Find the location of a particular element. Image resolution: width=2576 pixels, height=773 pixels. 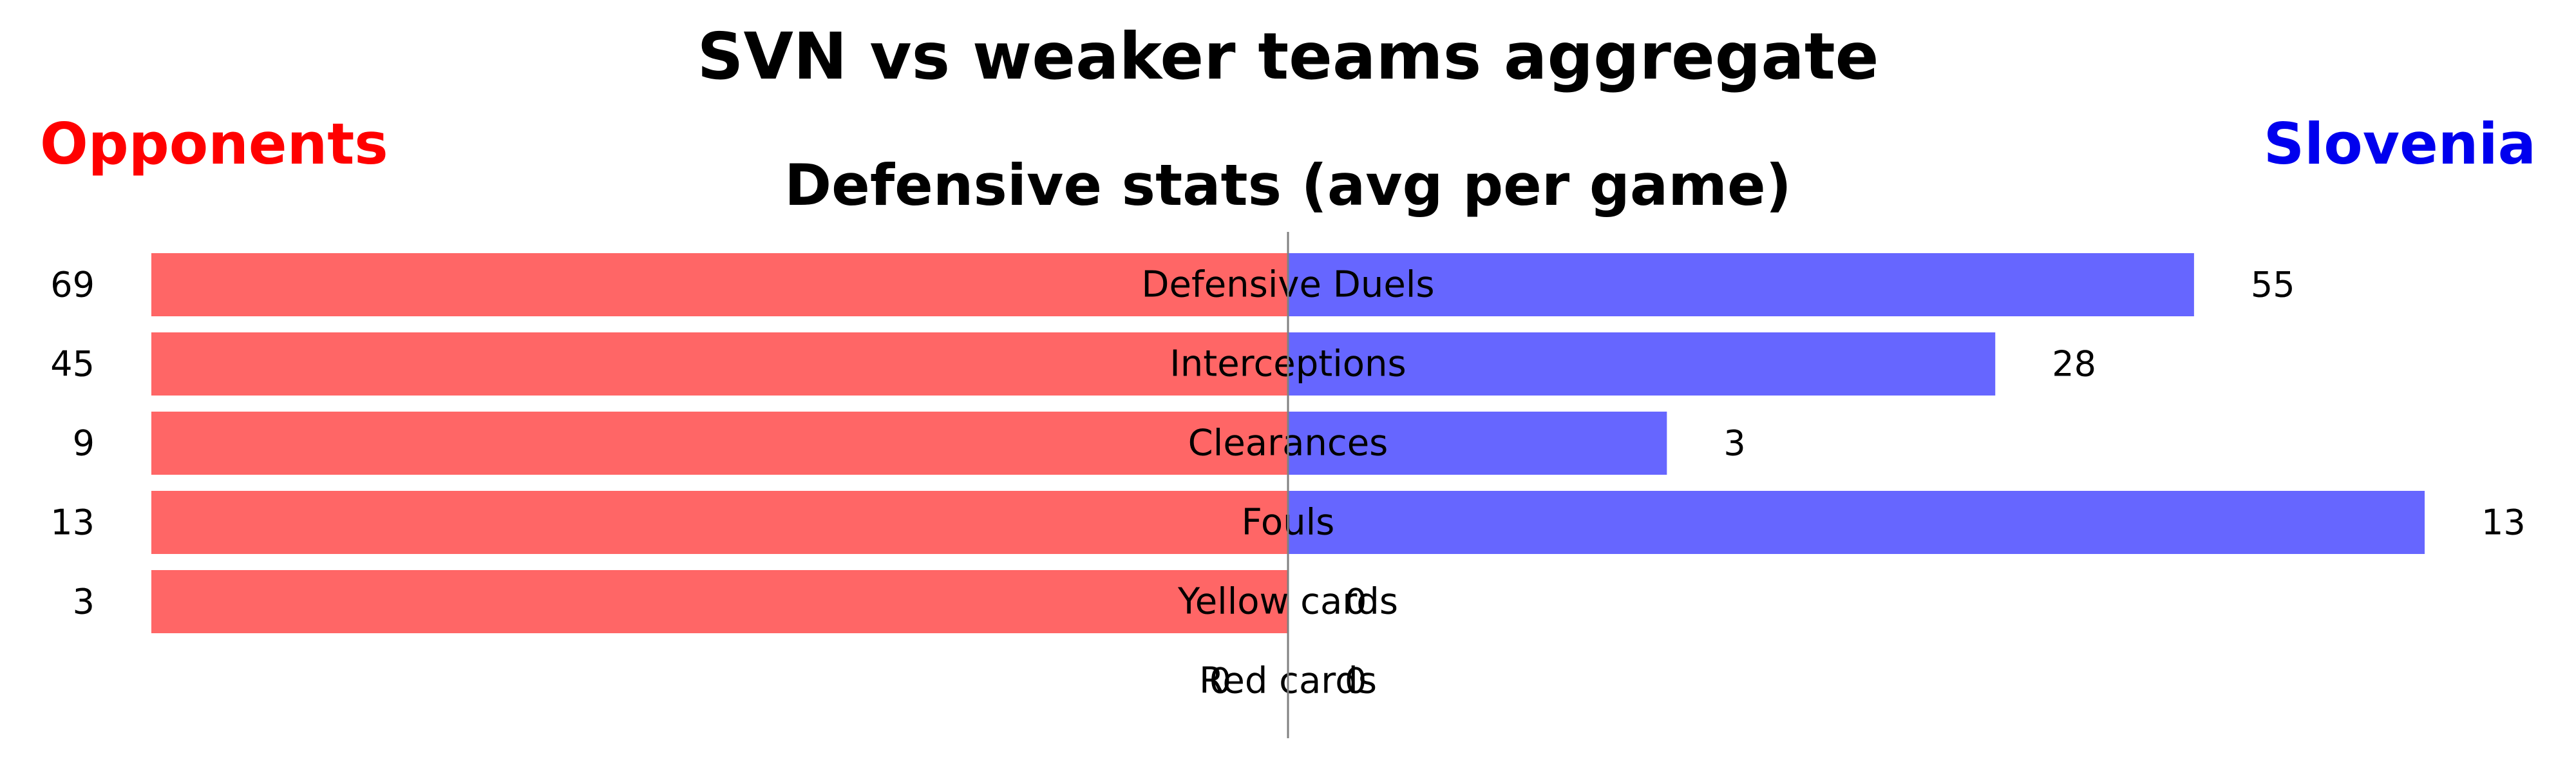

opponents-value-label: 45 is located at coordinates (72, 364).